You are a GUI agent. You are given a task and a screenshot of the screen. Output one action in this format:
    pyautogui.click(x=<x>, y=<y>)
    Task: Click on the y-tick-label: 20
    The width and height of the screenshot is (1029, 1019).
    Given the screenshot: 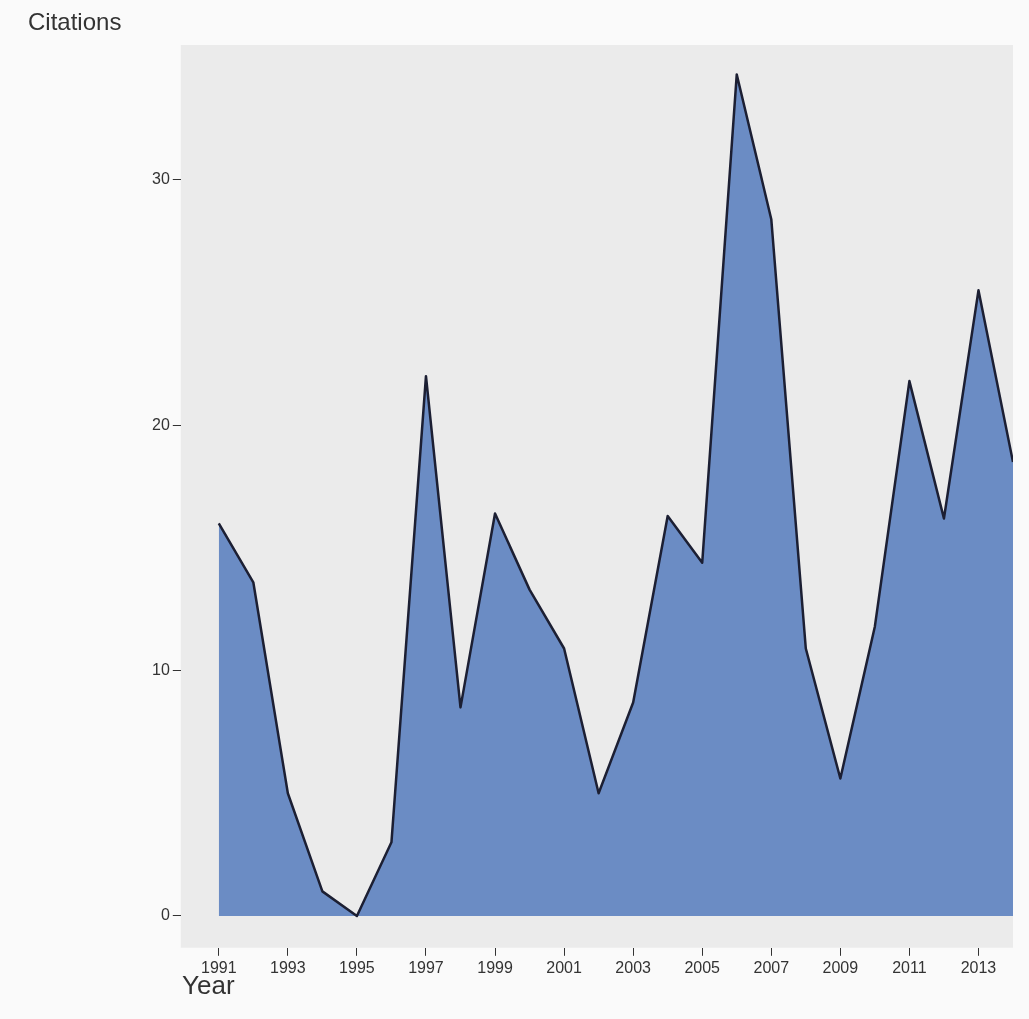 What is the action you would take?
    pyautogui.click(x=161, y=424)
    